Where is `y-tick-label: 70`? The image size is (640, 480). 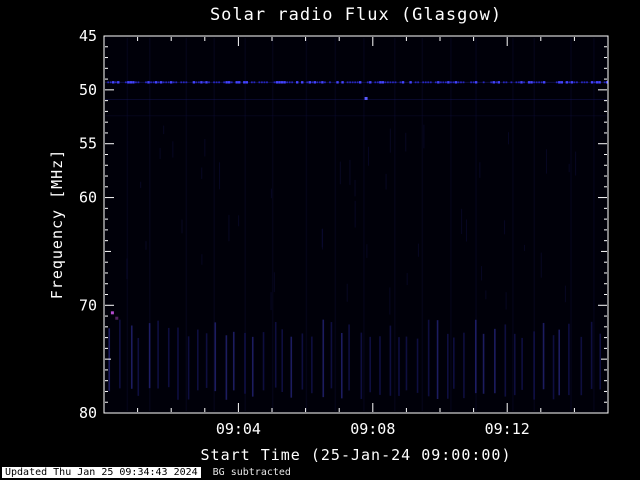
y-tick-label: 70 is located at coordinates (88, 305).